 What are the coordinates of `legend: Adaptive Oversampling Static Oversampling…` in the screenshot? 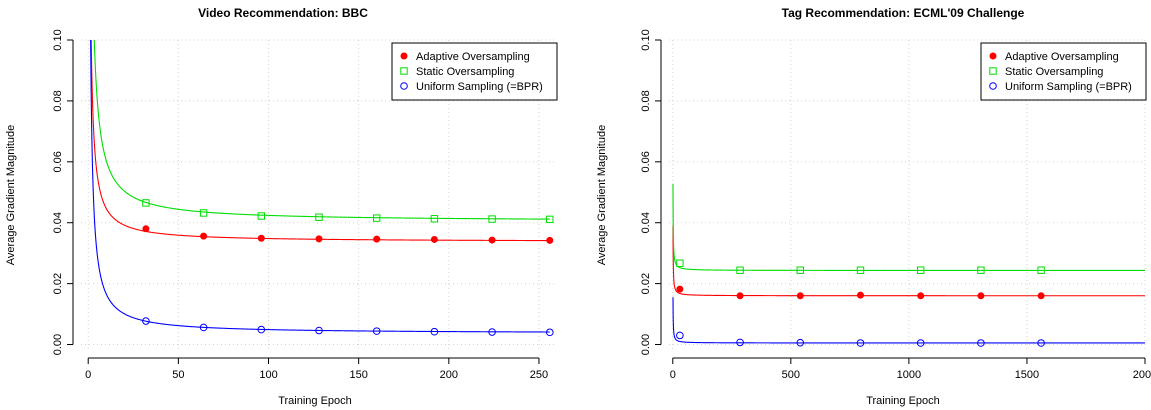 It's located at (474, 71).